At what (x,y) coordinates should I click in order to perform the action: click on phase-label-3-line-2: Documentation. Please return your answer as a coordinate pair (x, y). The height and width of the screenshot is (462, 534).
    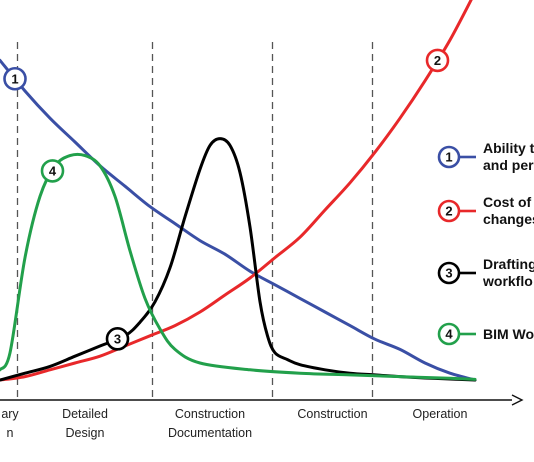
    Looking at the image, I should click on (210, 433).